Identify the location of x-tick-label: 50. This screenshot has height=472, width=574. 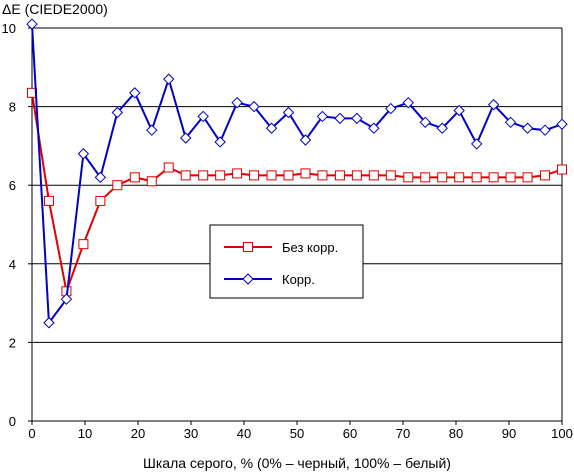
(297, 433).